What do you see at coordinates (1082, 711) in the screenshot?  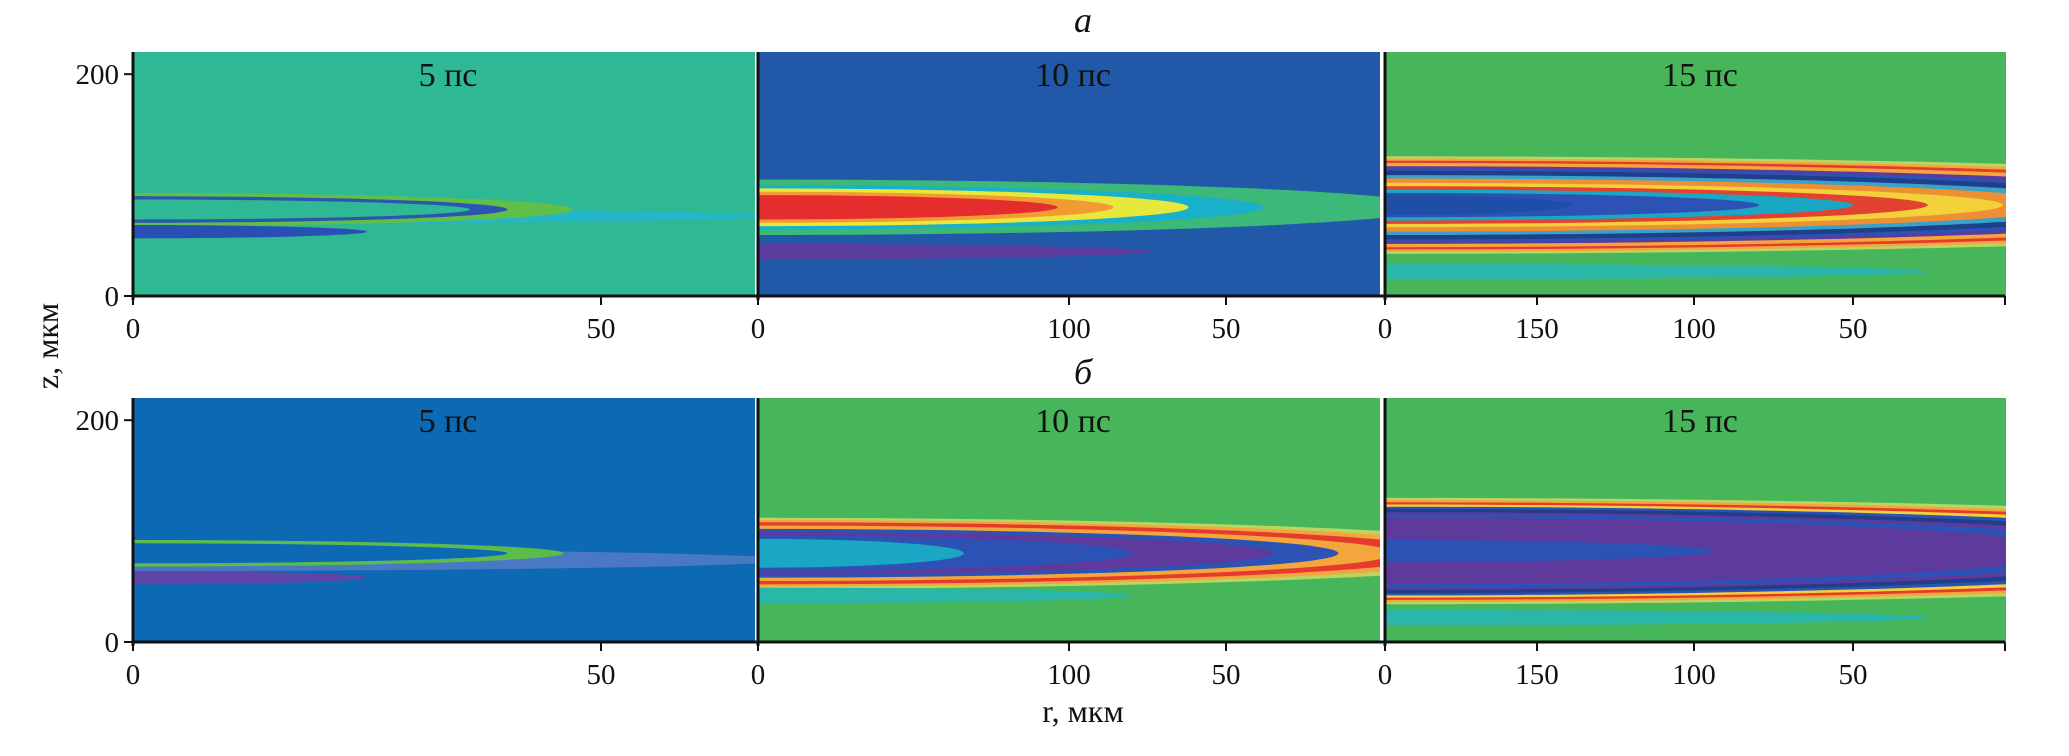 I see `x-axis-title: r, мкм` at bounding box center [1082, 711].